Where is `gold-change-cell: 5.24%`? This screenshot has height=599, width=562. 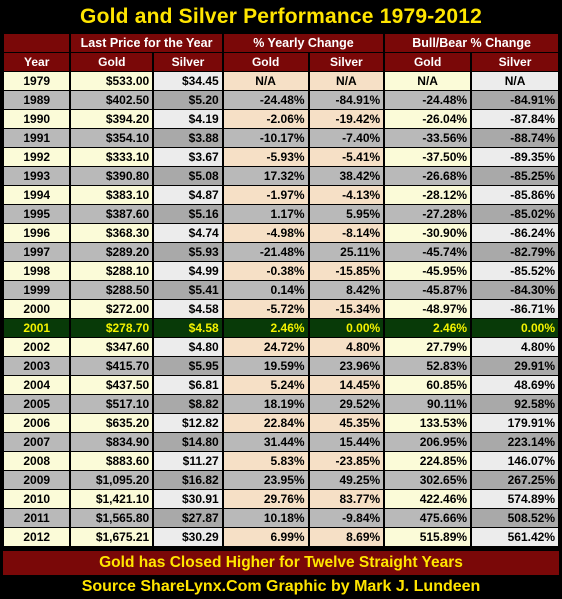
gold-change-cell: 5.24% is located at coordinates (265, 385).